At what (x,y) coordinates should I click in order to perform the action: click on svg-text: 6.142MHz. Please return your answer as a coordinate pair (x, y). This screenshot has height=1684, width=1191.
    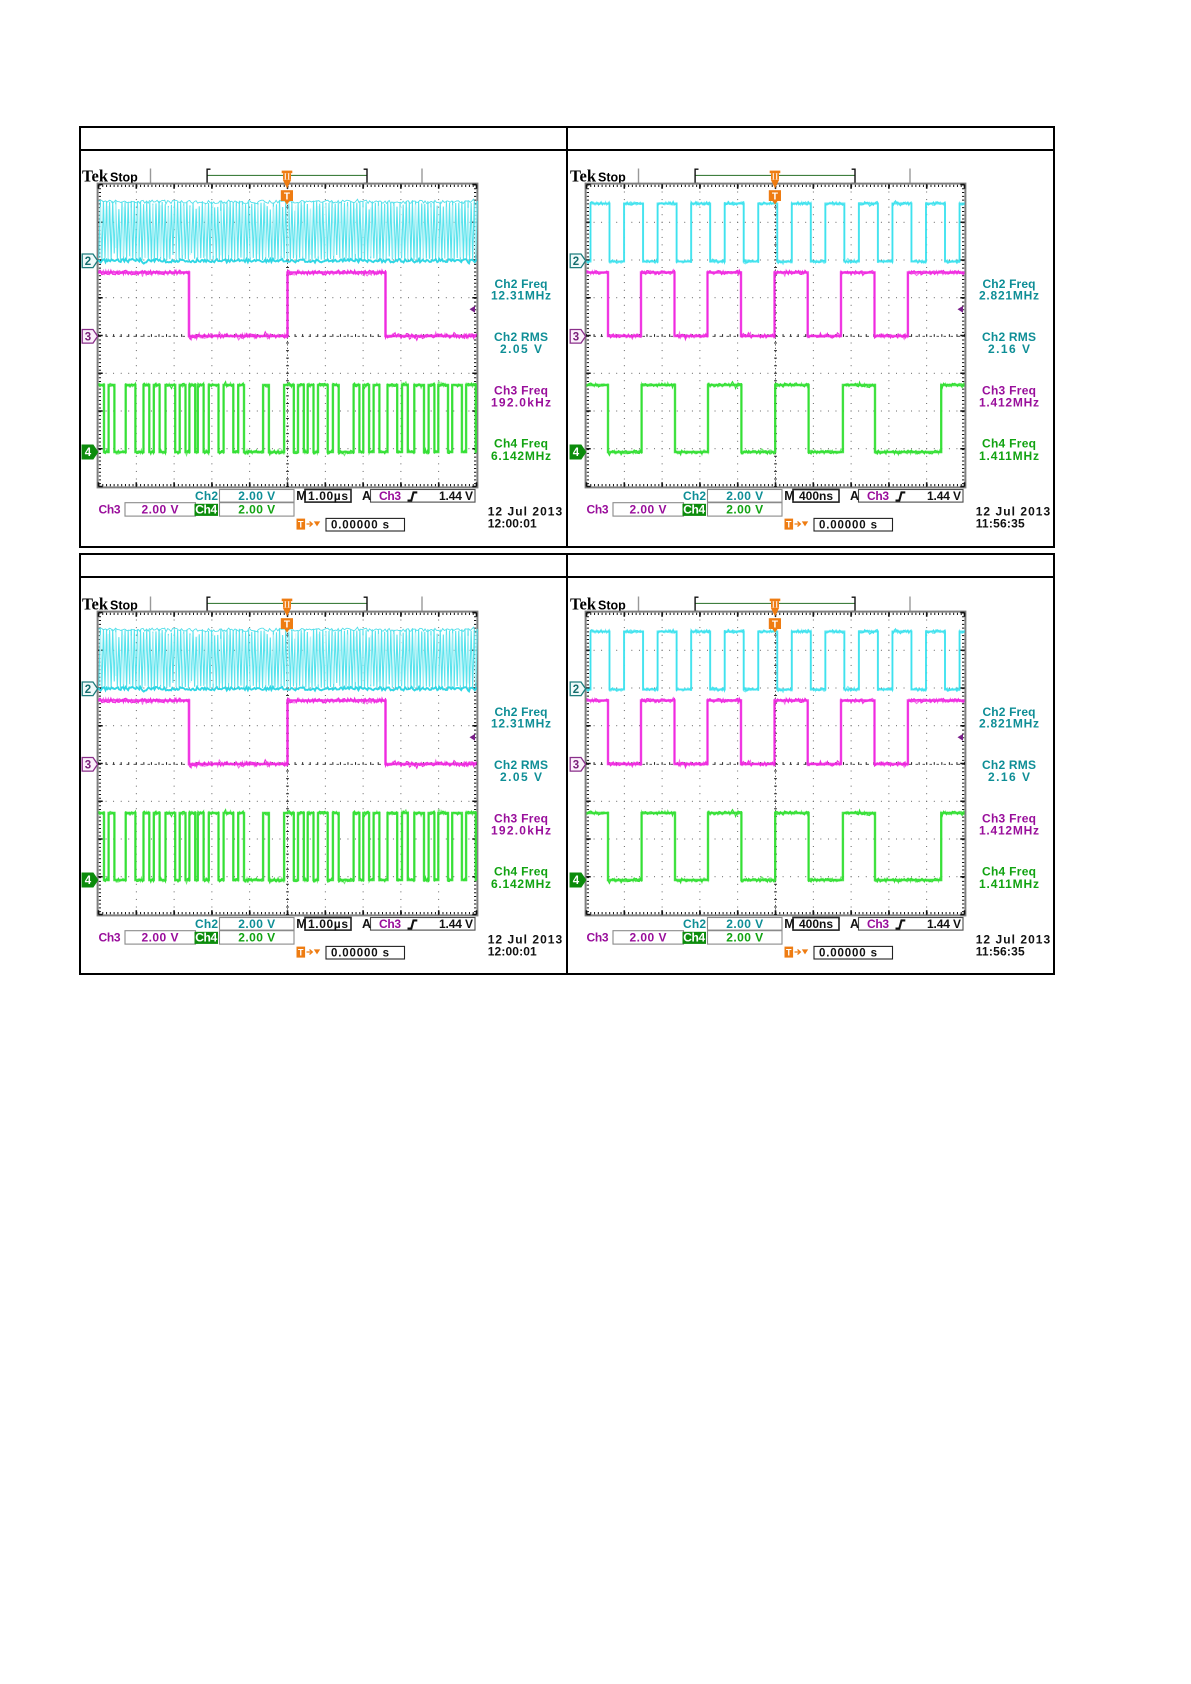
    Looking at the image, I should click on (521, 456).